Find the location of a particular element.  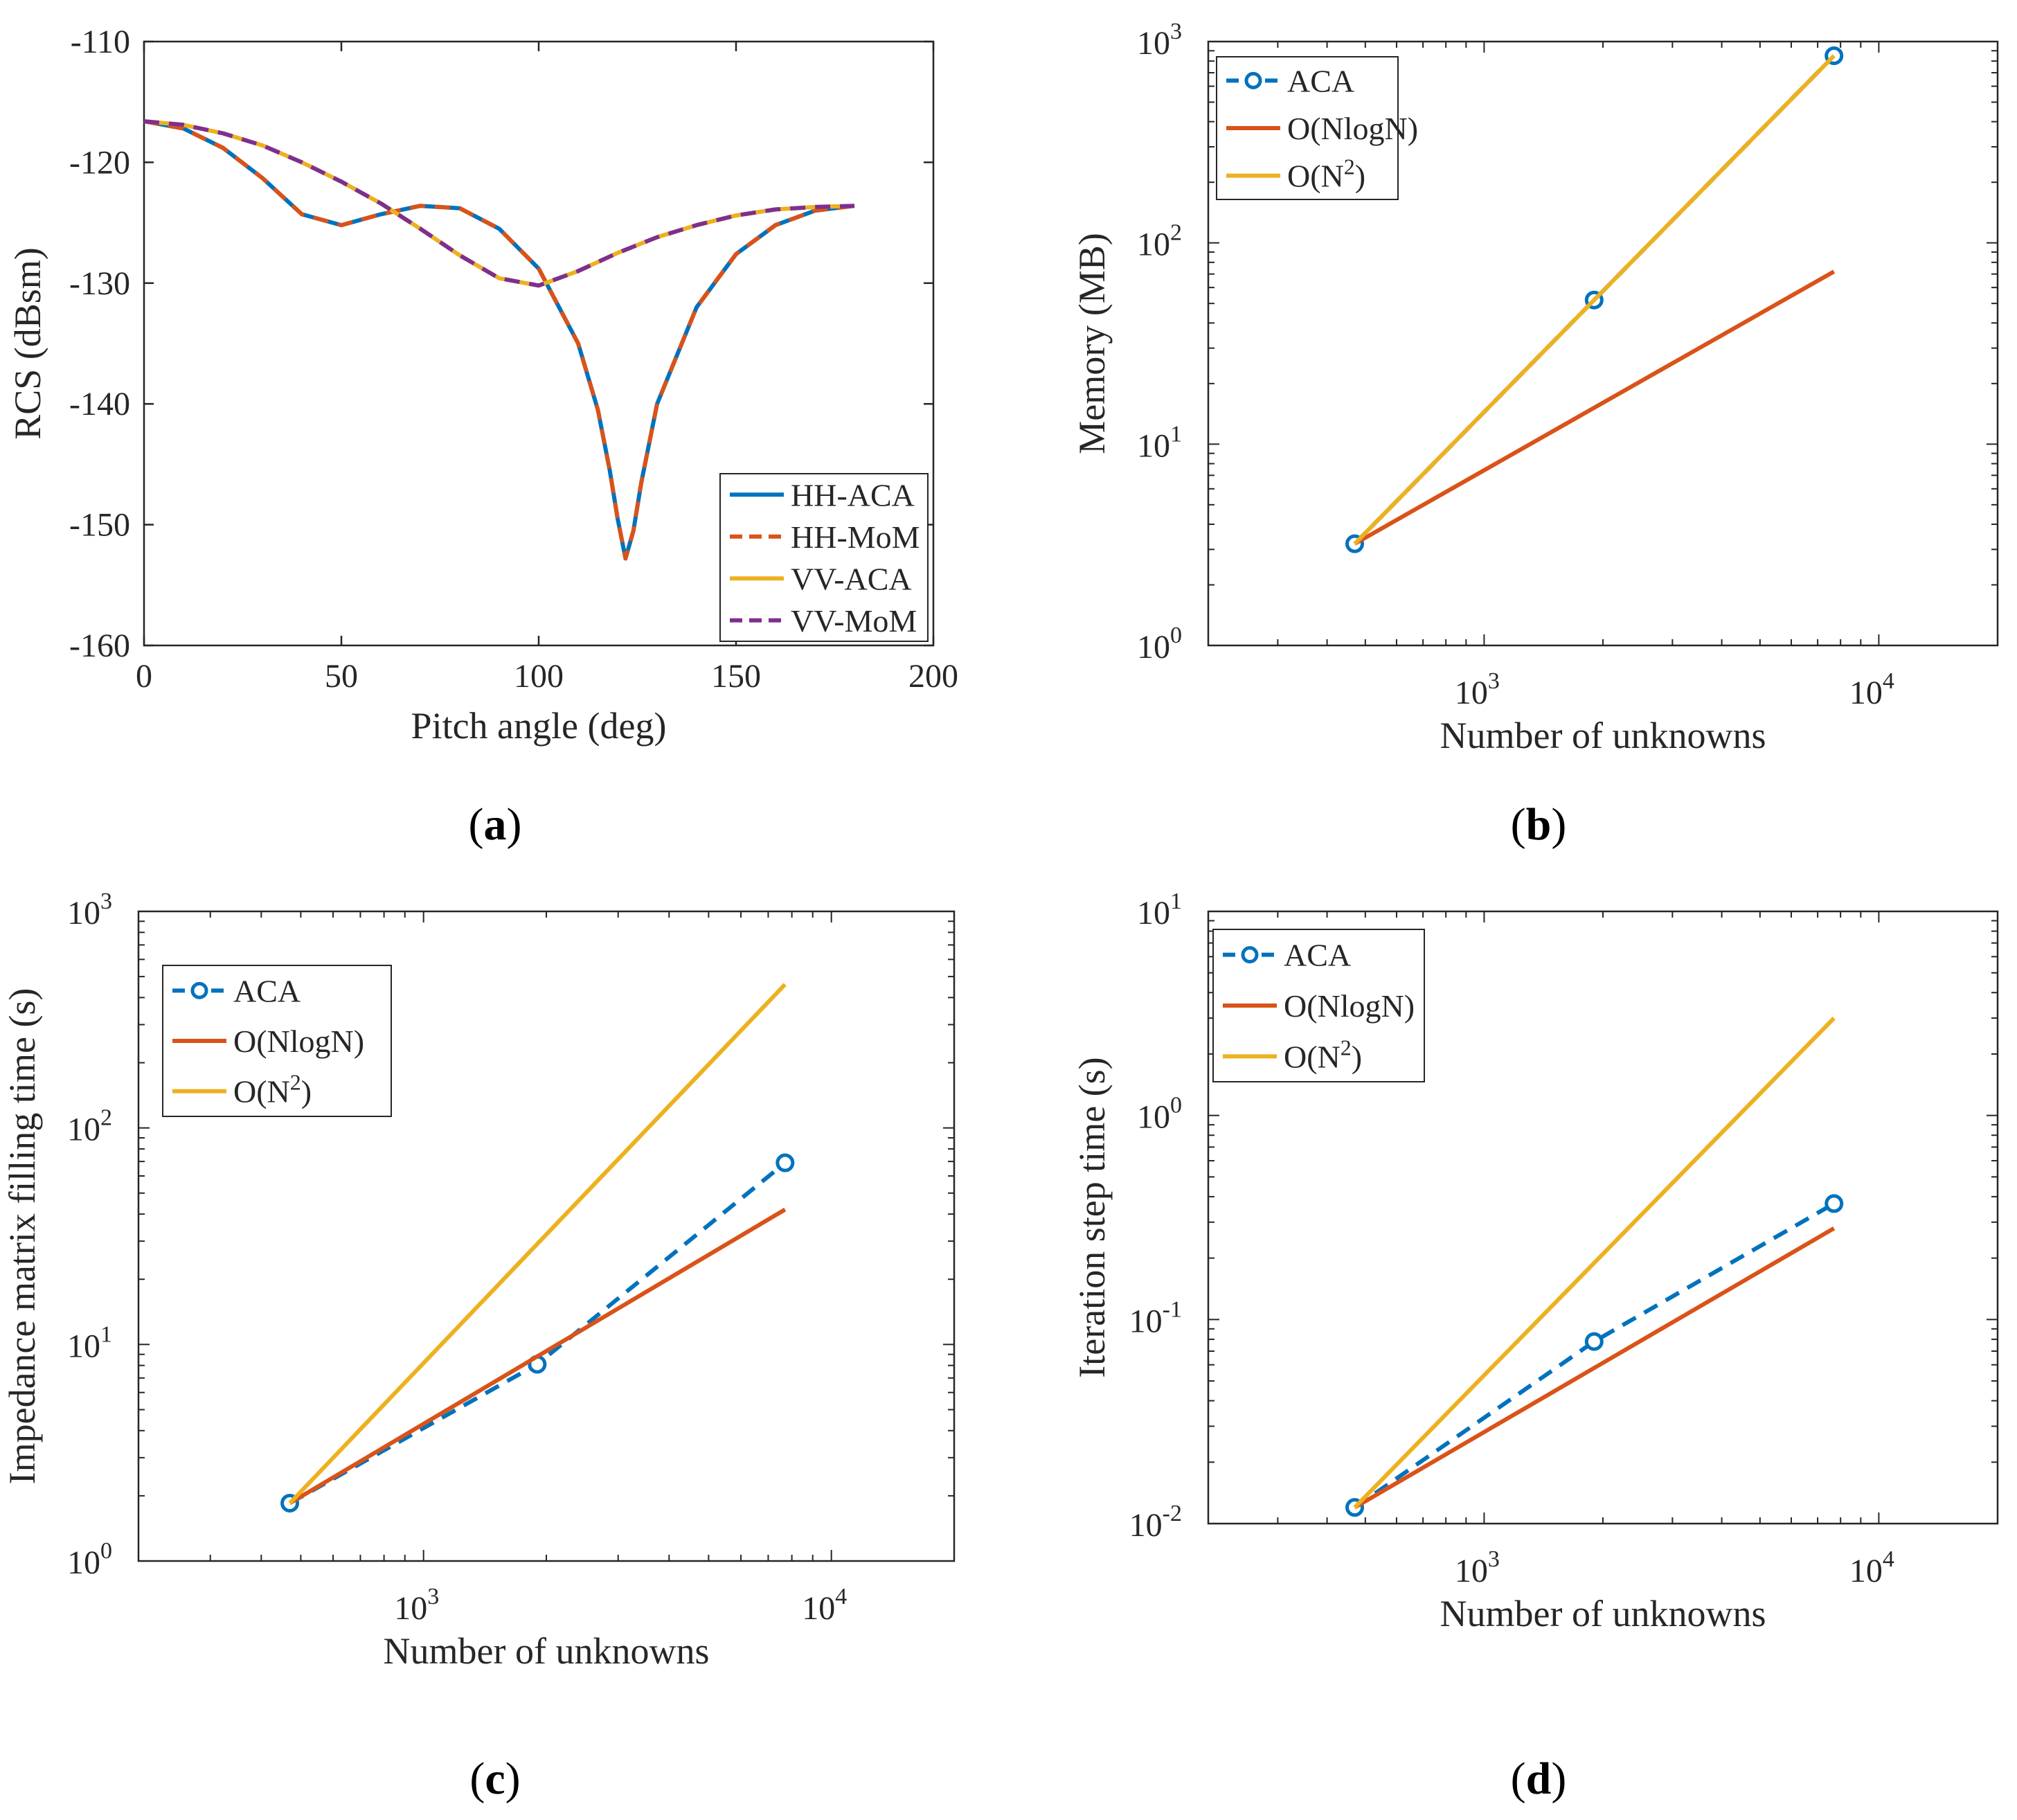

y-tick-label: 10² is located at coordinates (89, 1126).